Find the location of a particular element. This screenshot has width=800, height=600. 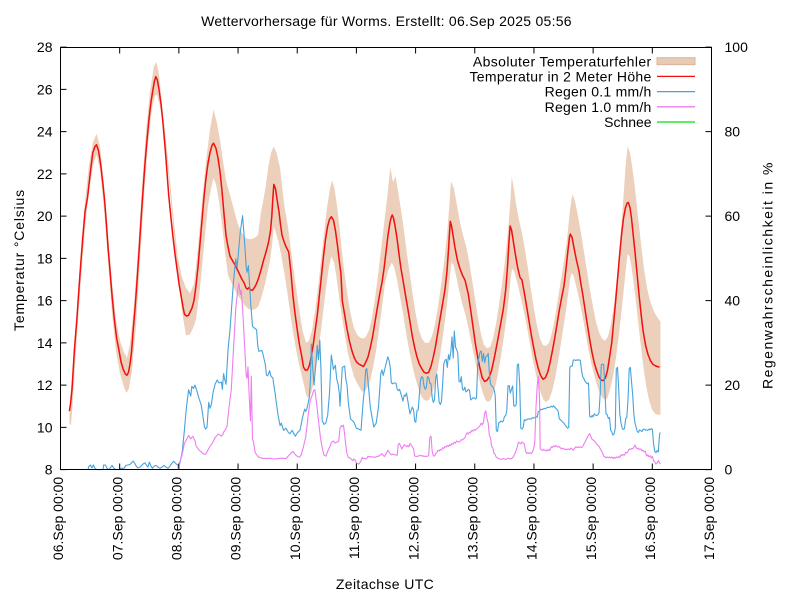

svg-text: 60 is located at coordinates (733, 216).